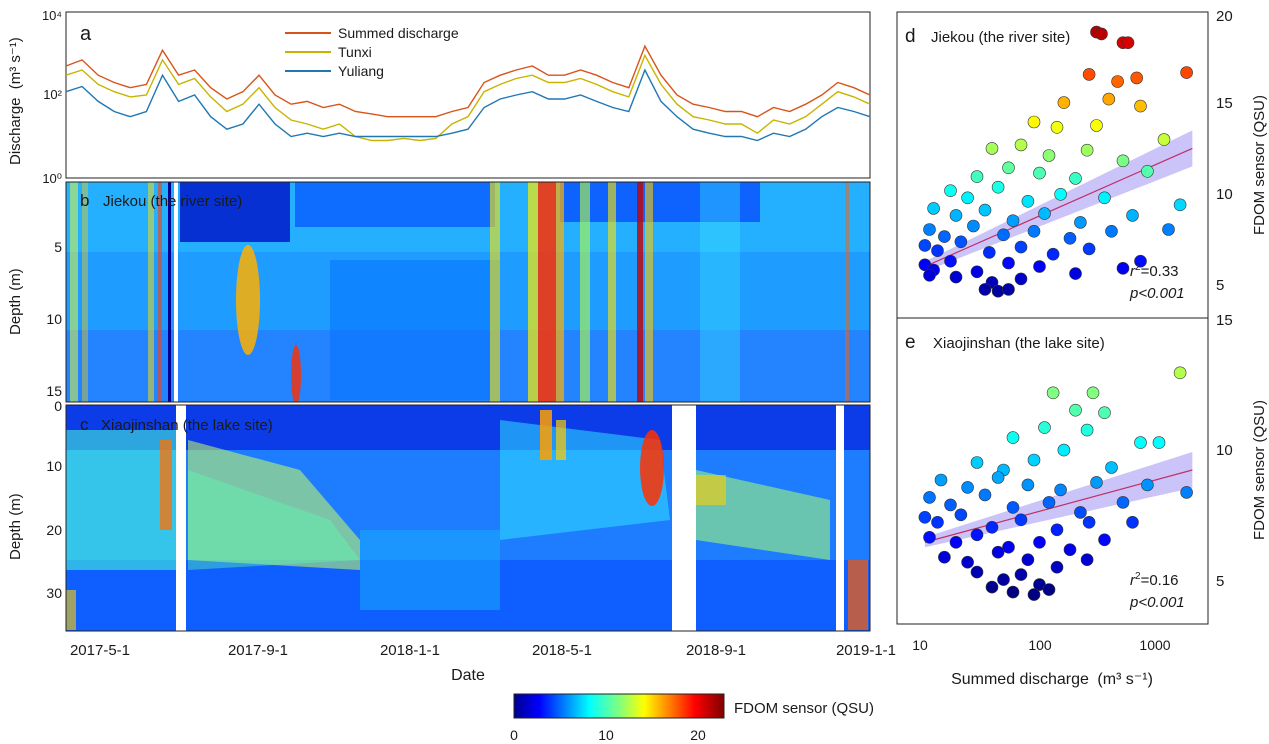 The width and height of the screenshot is (1269, 744). I want to click on a-ylabel-text: Discharge, so click(15, 131).